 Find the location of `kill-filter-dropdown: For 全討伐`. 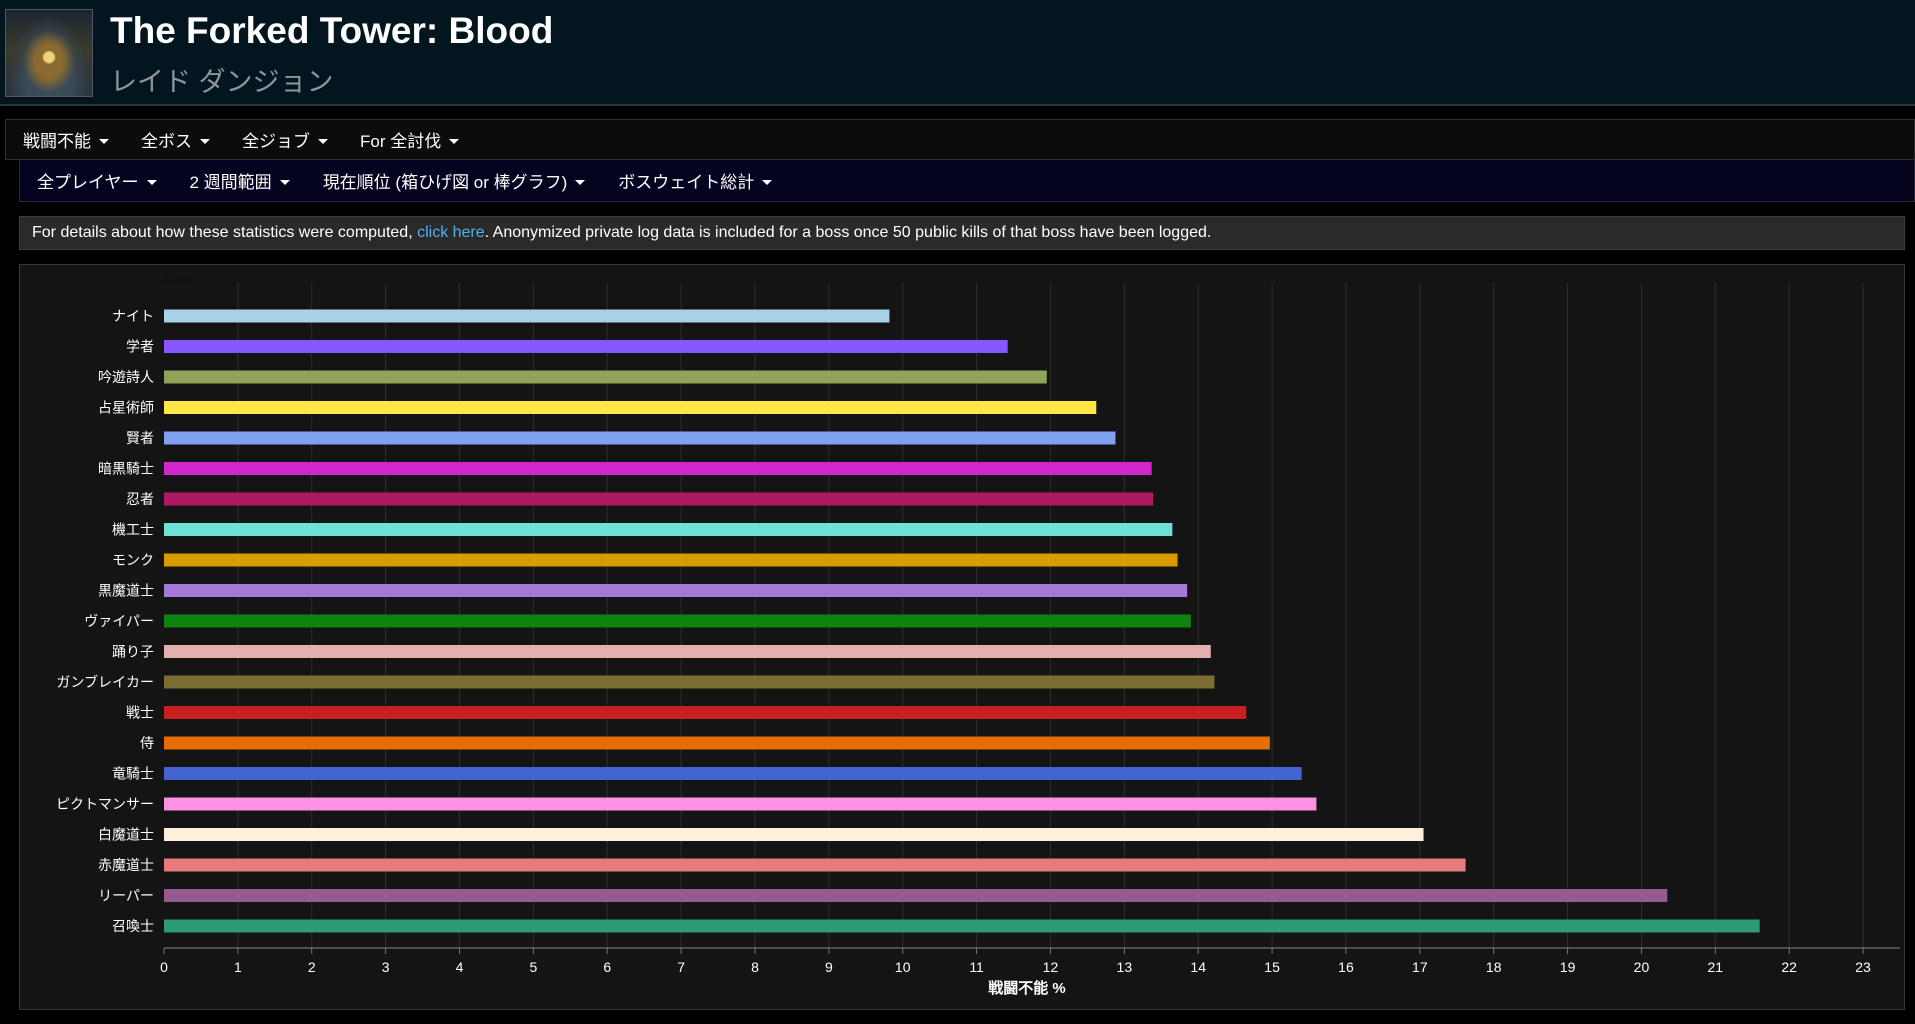

kill-filter-dropdown: For 全討伐 is located at coordinates (408, 139).